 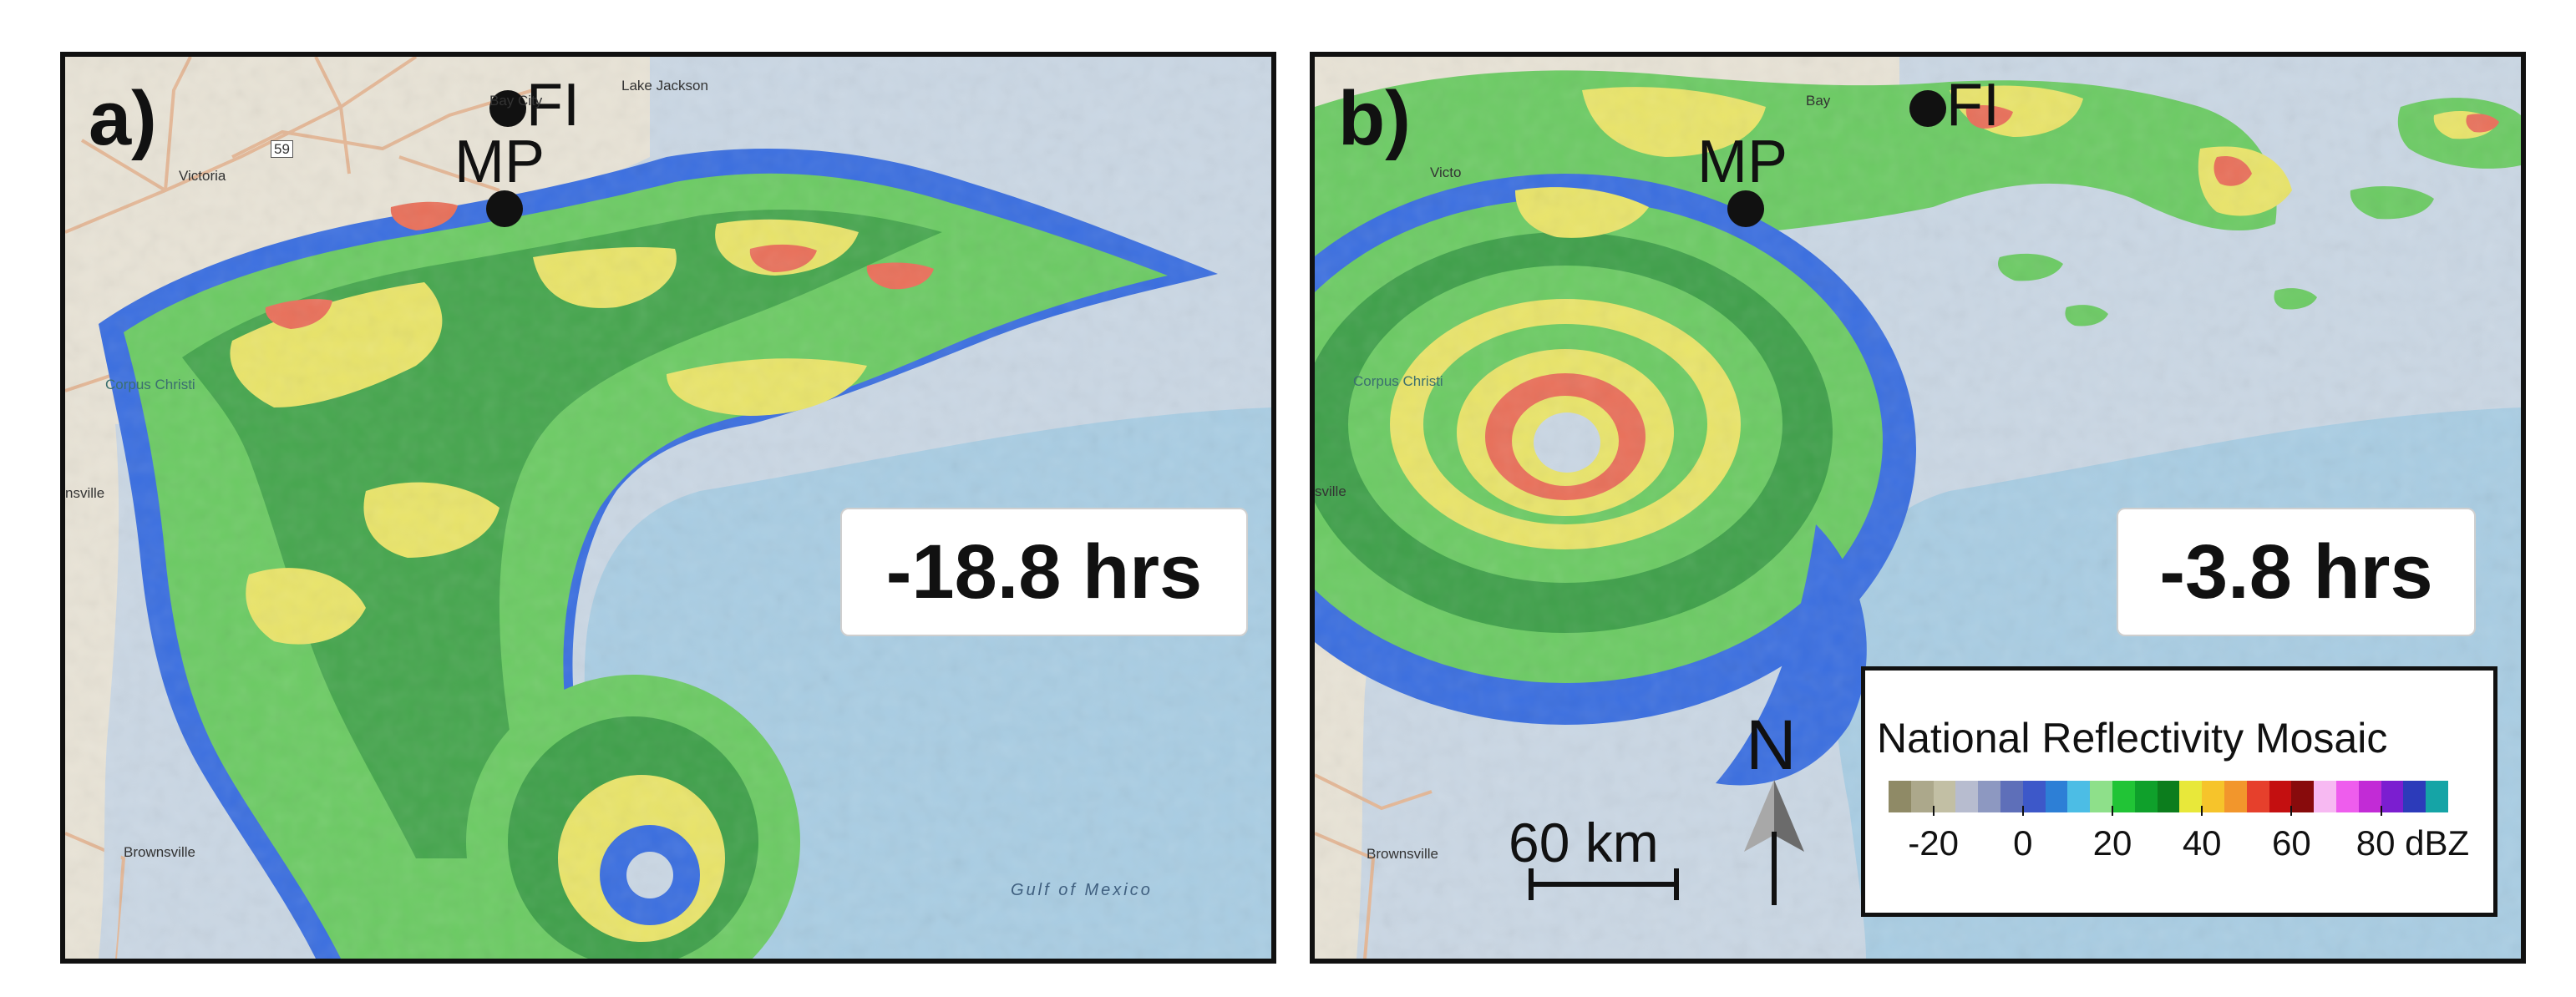 What do you see at coordinates (1603, 885) in the screenshot?
I see `scale-bar` at bounding box center [1603, 885].